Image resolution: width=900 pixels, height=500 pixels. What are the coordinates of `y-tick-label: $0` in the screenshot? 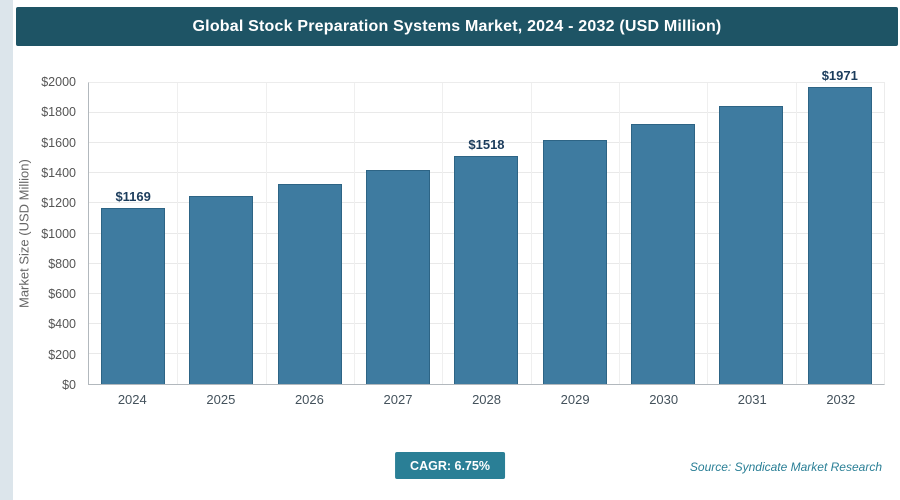 It's located at (69, 385).